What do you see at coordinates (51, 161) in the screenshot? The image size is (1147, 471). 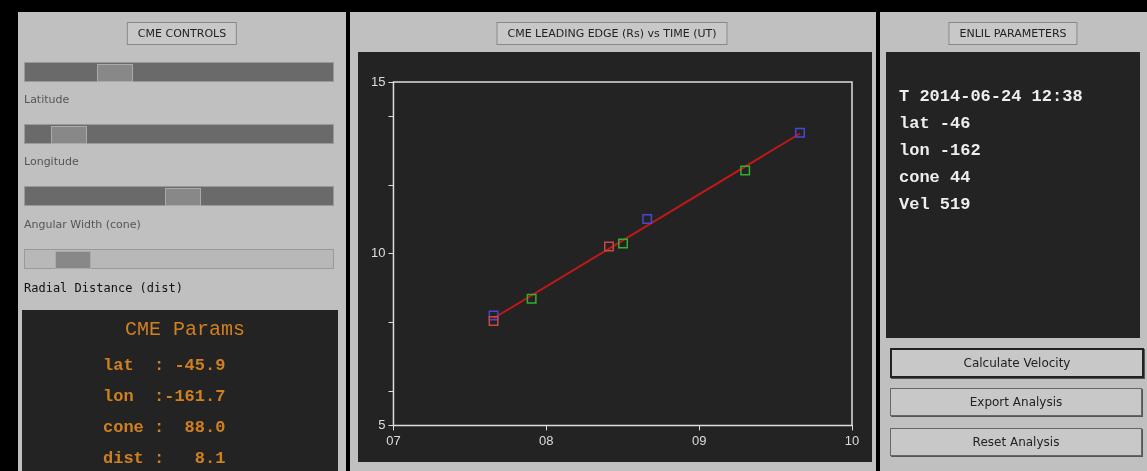 I see `text: Longitude` at bounding box center [51, 161].